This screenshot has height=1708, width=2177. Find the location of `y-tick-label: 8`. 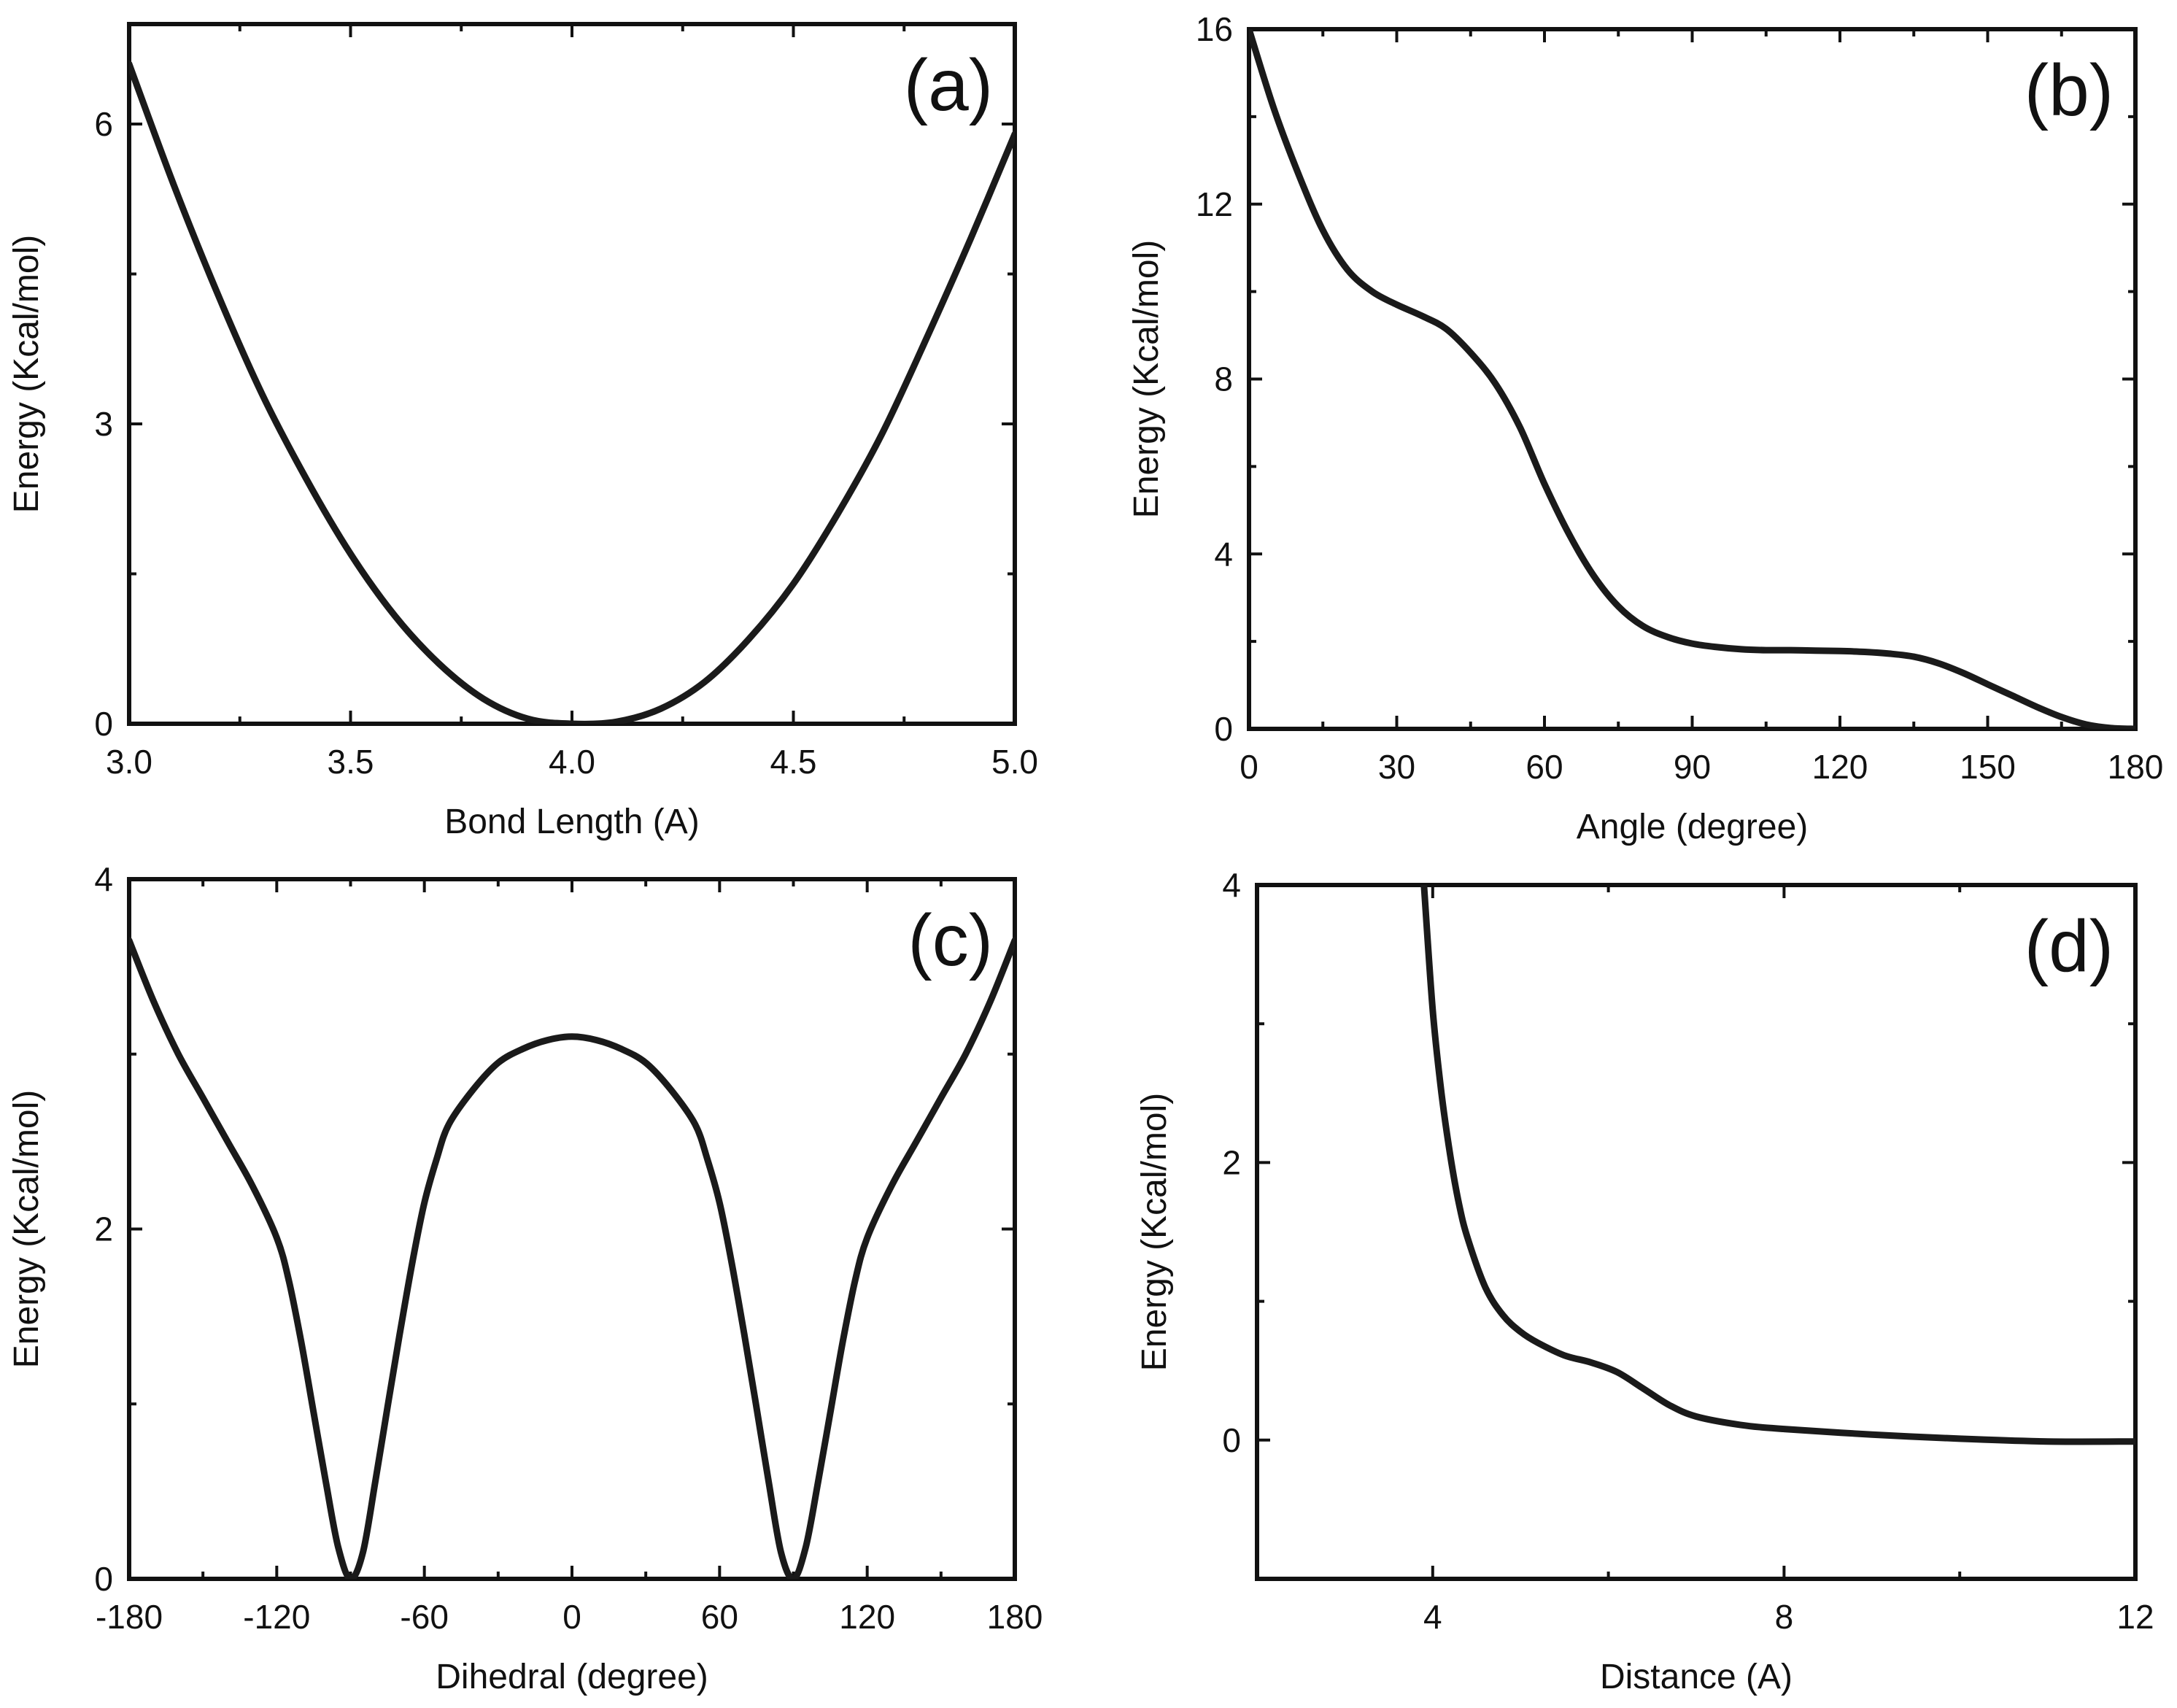

y-tick-label: 8 is located at coordinates (1223, 379).